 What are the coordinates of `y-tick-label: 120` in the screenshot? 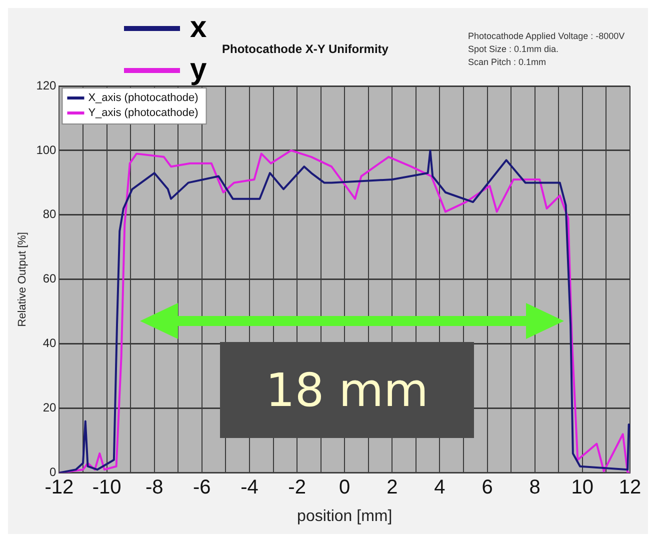 It's located at (46, 85).